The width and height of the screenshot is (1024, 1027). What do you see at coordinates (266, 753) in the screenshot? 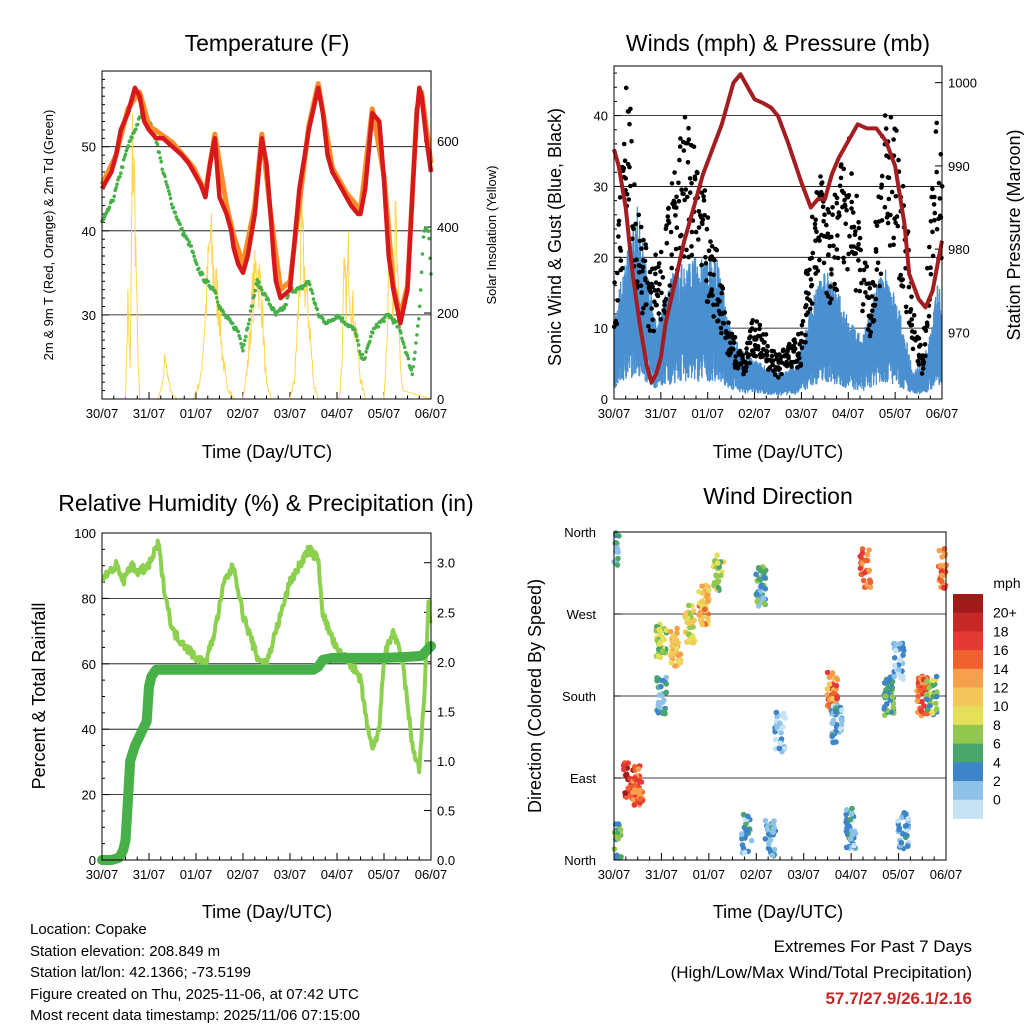
I see `total-precipitation-line` at bounding box center [266, 753].